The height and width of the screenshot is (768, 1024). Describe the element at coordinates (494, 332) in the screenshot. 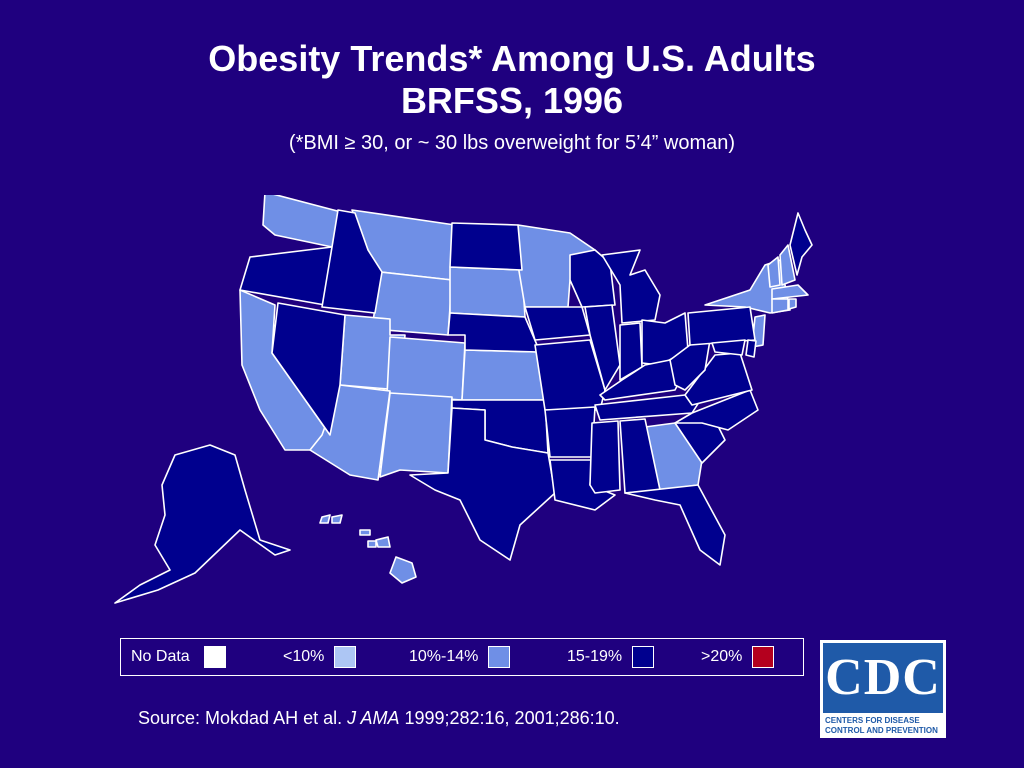

I see `state-nebraska` at that location.